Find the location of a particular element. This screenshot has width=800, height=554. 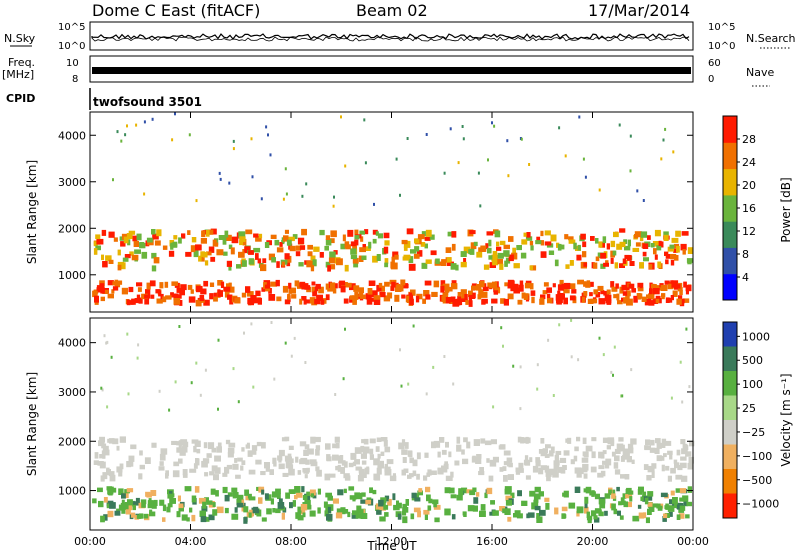

y-tick-label: 4000 is located at coordinates (72, 343).